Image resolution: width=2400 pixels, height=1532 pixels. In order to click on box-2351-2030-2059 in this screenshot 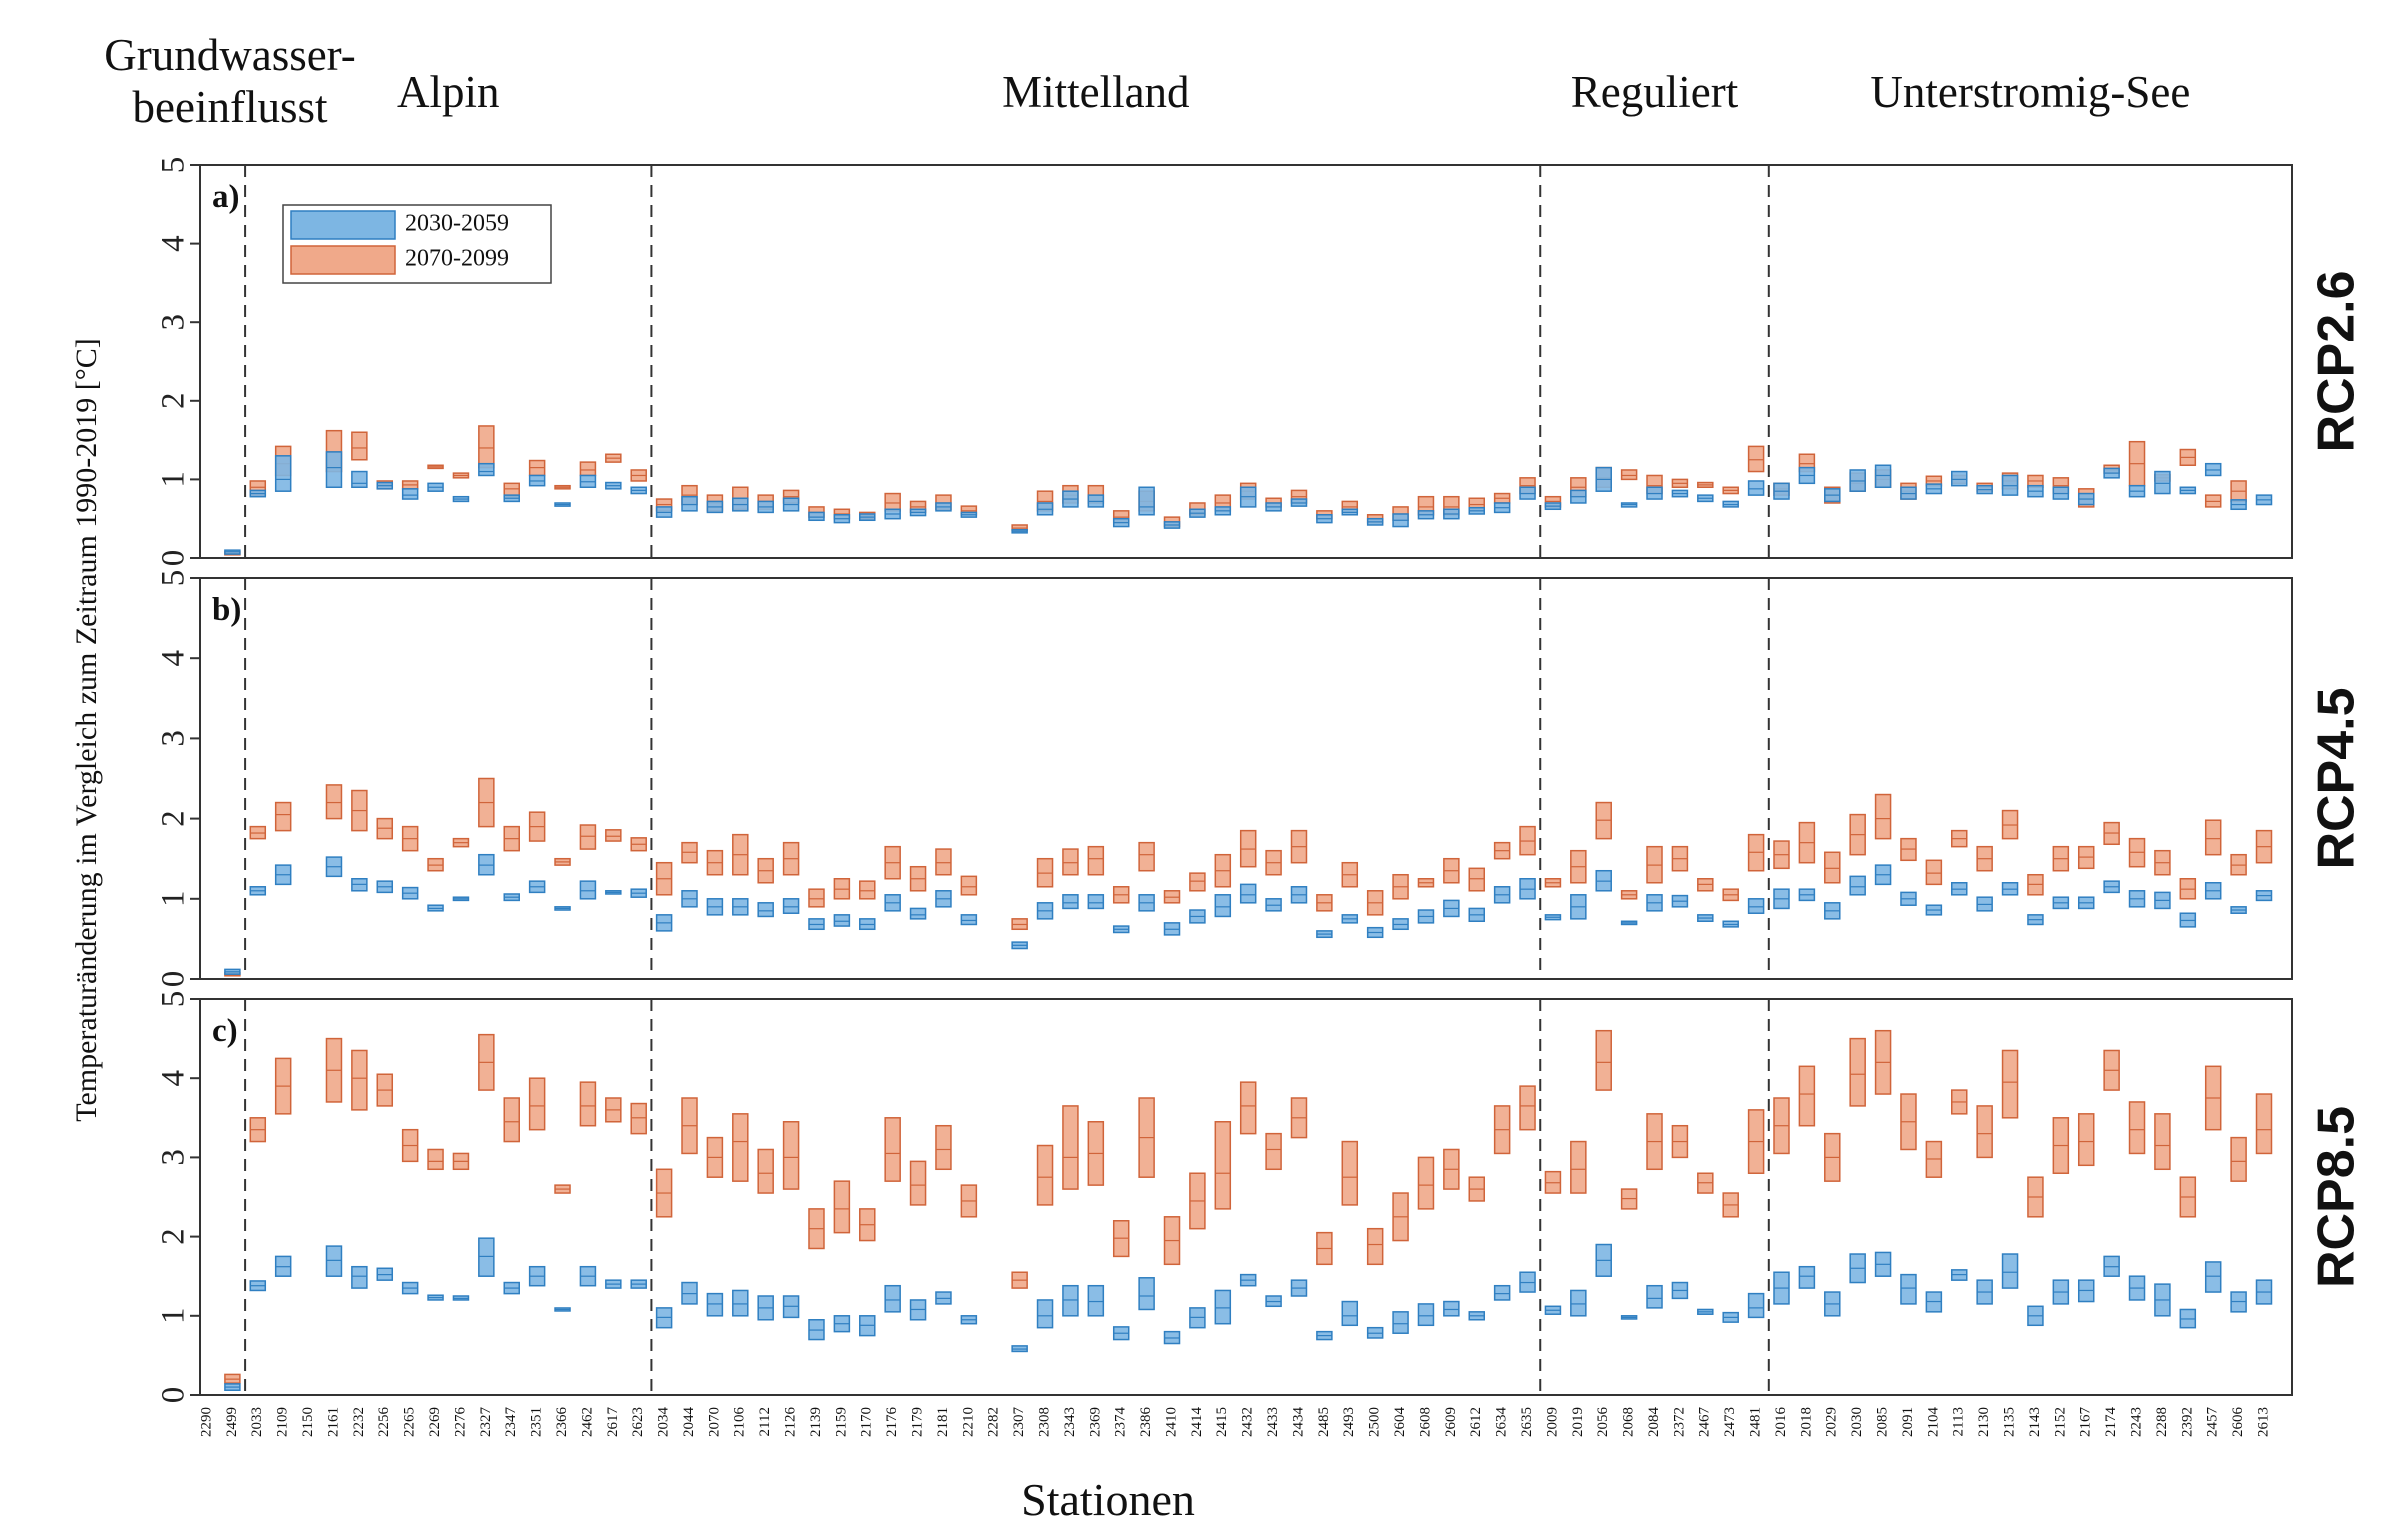, I will do `click(537, 480)`.